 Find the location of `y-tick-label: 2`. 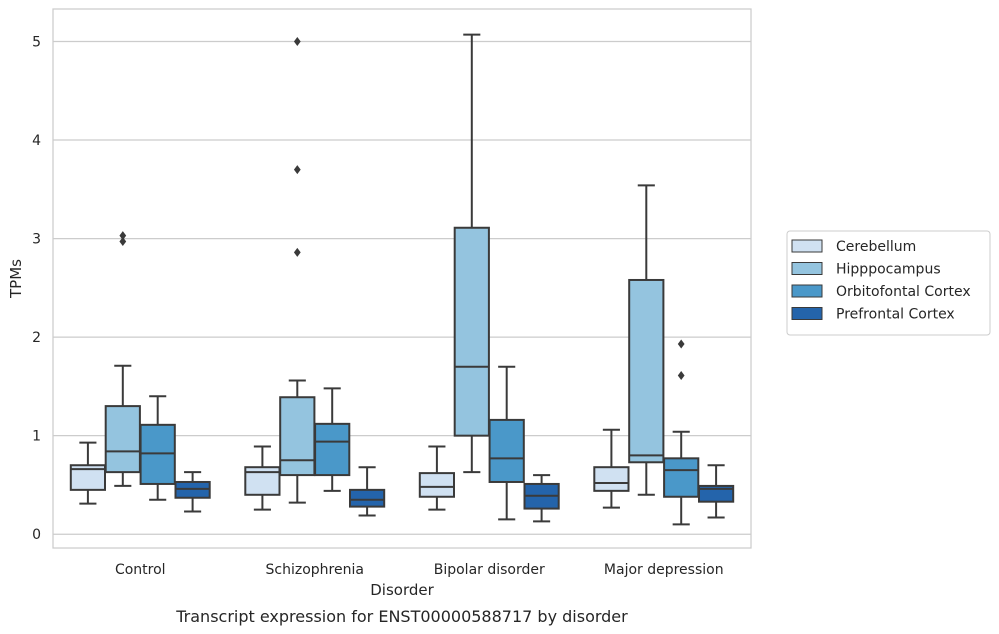

y-tick-label: 2 is located at coordinates (36, 338).